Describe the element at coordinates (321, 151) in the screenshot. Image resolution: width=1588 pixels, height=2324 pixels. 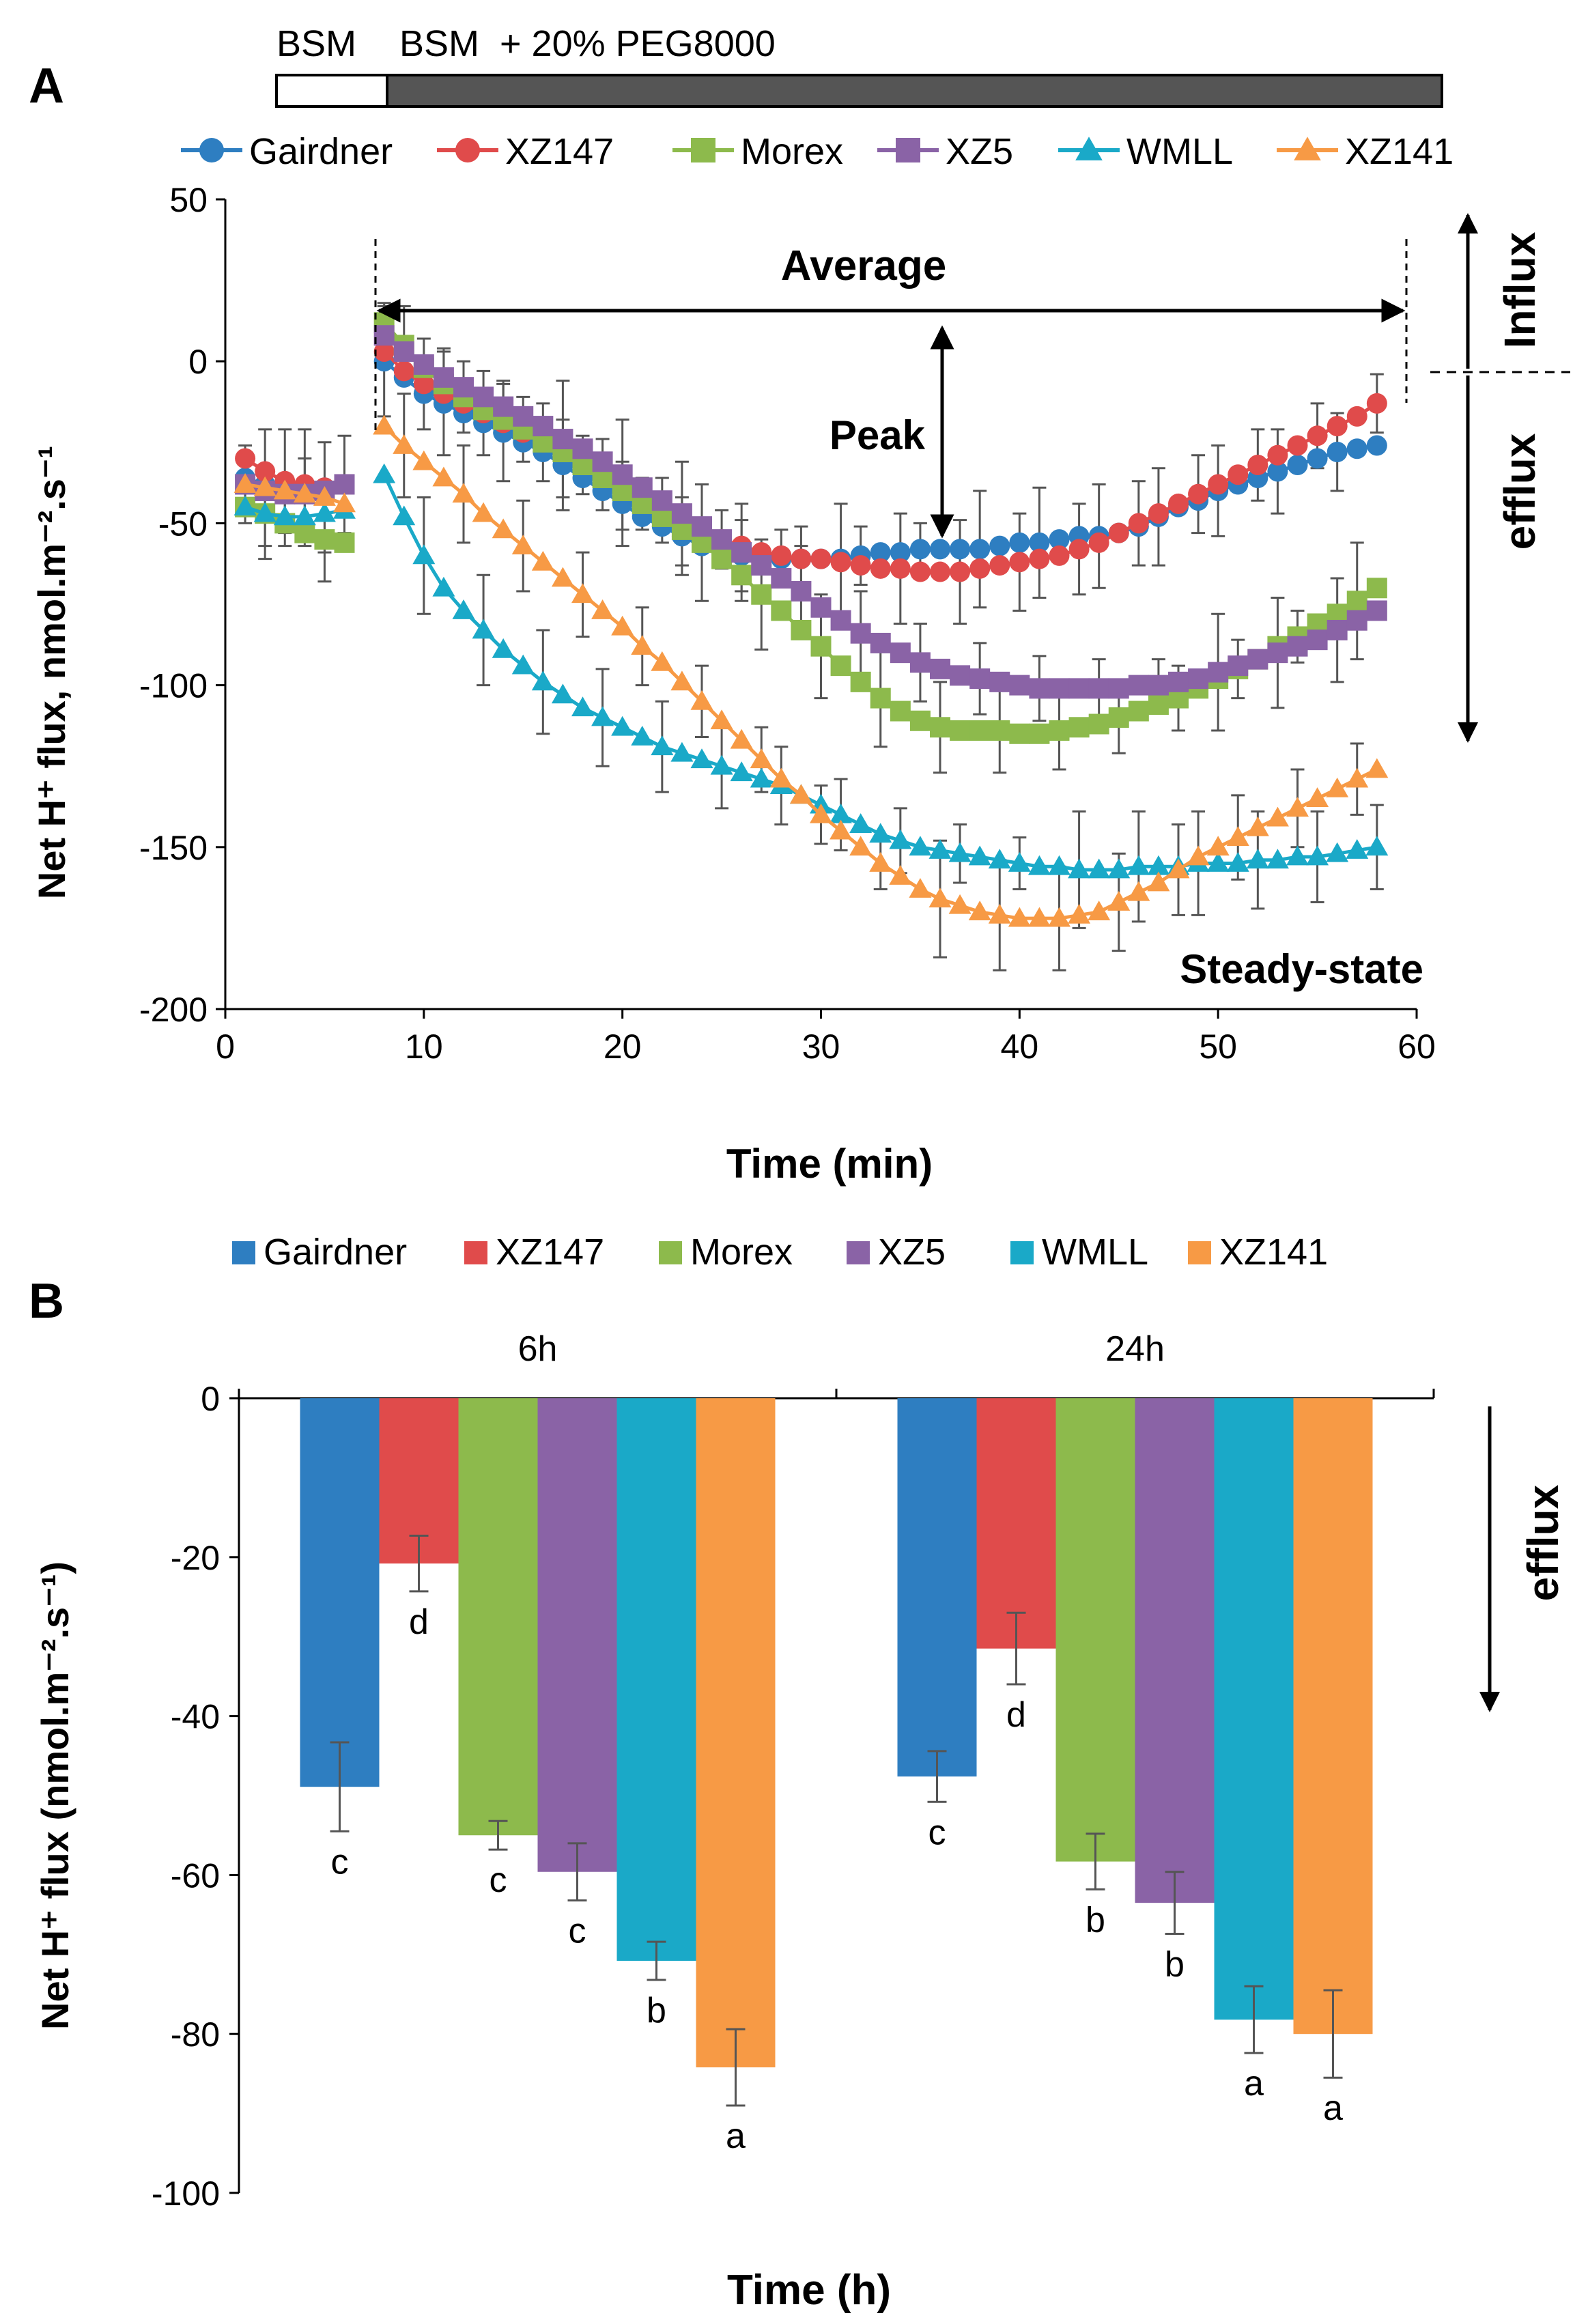
I see `legend-a-label-gairdner: Gairdner` at that location.